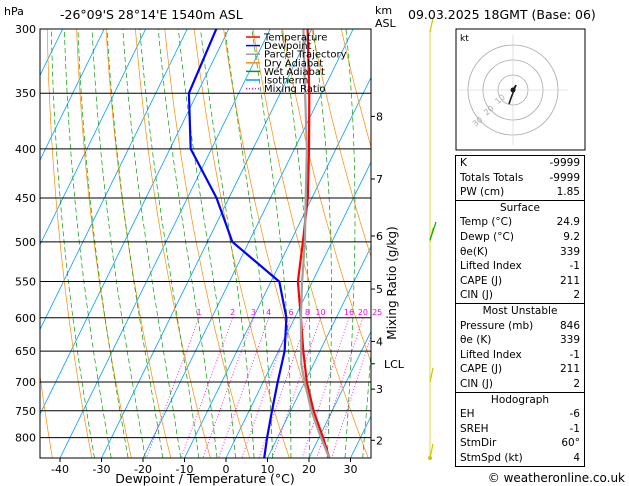 This screenshot has width=629, height=486. I want to click on pressure-tick-label: 450, so click(25, 198).